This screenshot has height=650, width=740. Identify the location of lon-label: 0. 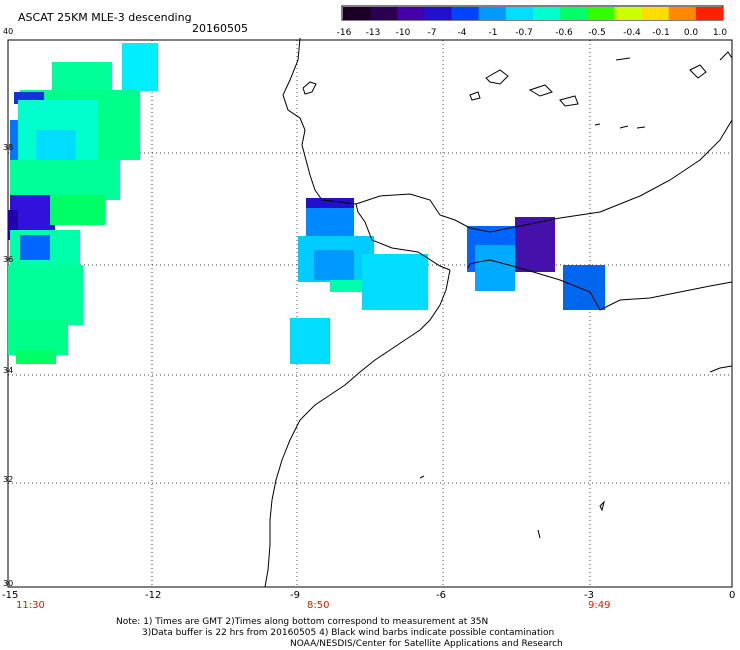
(732, 595).